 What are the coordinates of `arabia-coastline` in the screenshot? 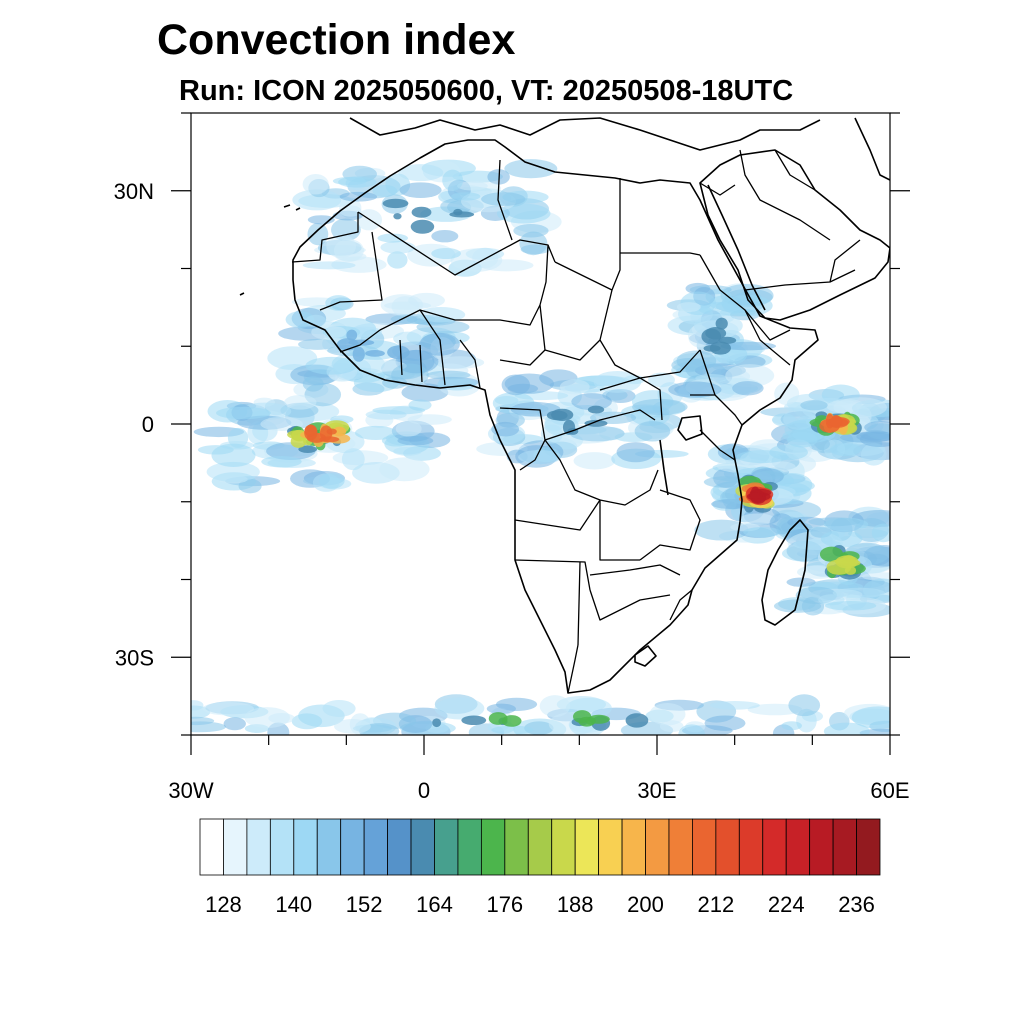 It's located at (794, 235).